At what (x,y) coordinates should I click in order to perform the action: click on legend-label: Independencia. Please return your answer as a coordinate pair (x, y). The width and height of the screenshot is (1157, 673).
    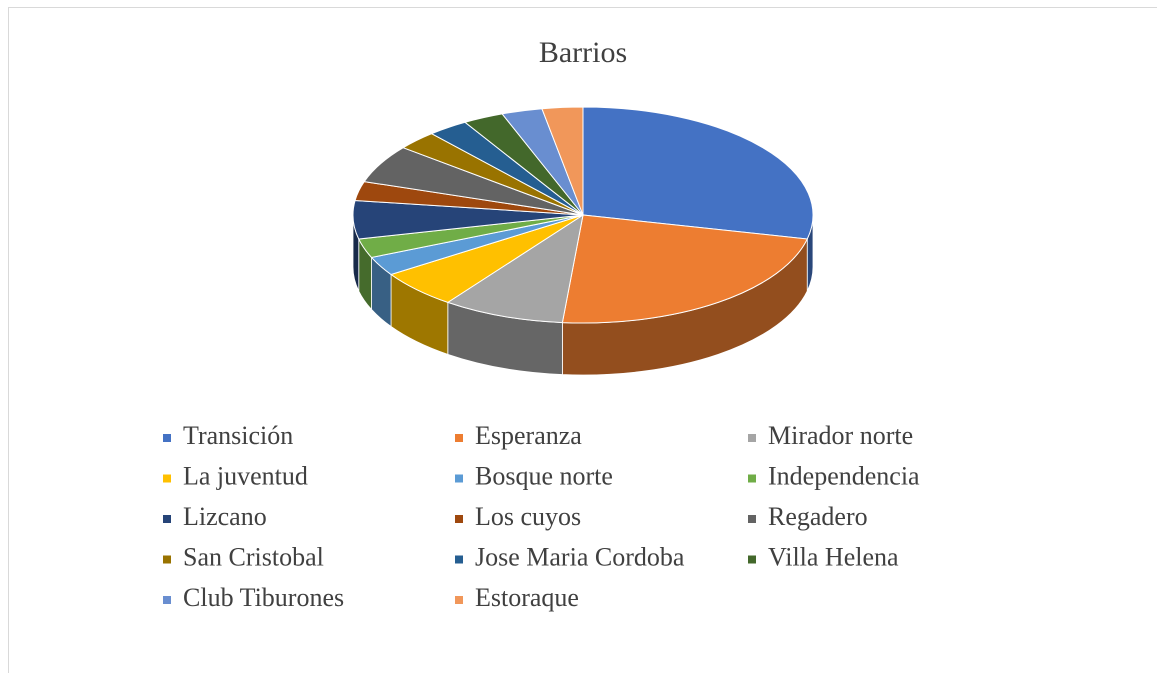
    Looking at the image, I should click on (844, 475).